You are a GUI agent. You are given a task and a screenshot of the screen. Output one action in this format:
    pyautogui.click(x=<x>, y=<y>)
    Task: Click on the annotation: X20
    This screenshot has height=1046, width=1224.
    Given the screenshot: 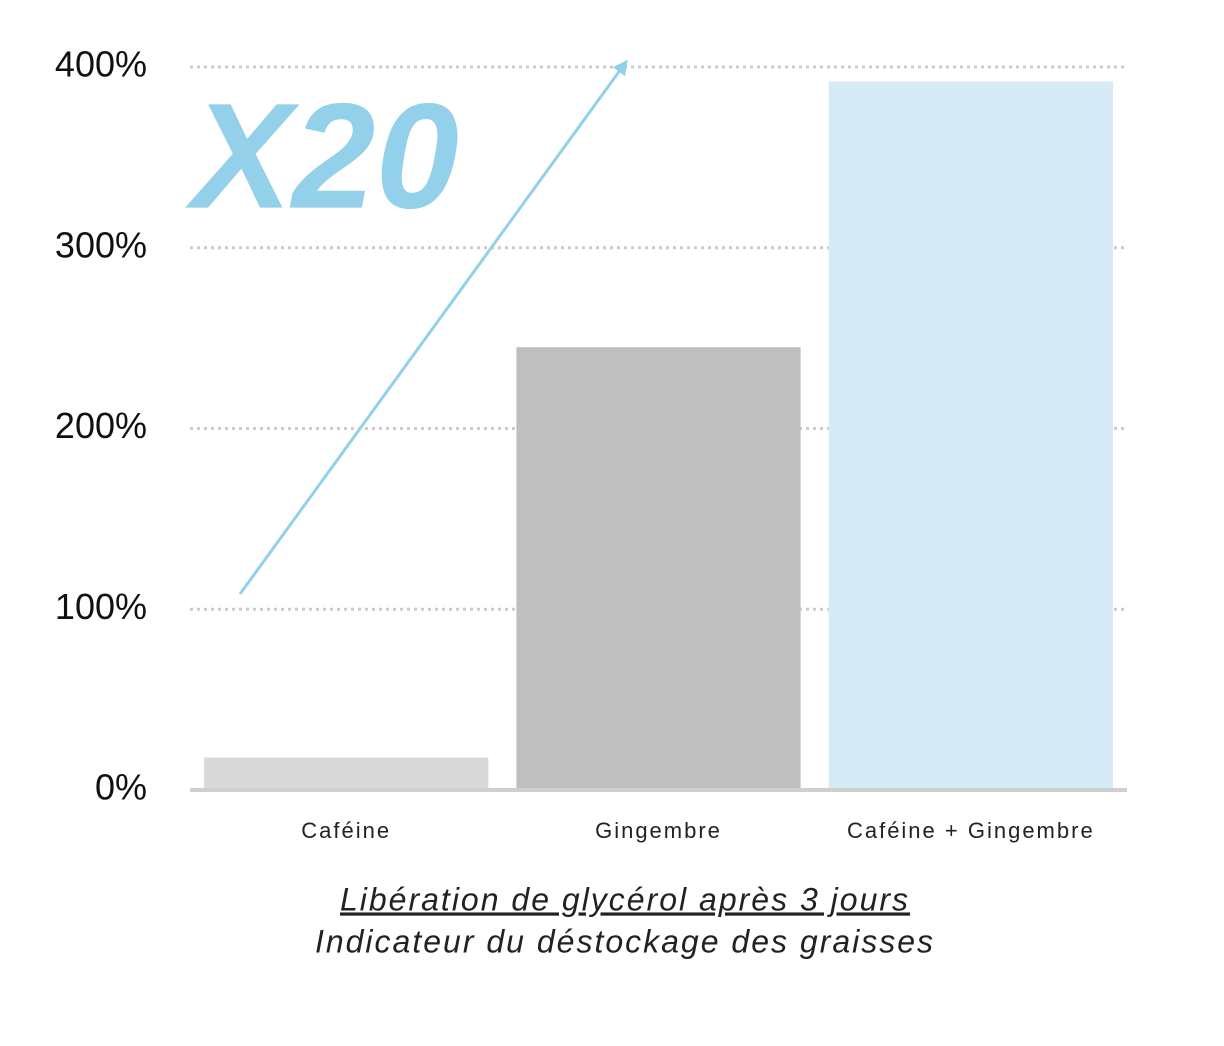 What is the action you would take?
    pyautogui.click(x=322, y=156)
    